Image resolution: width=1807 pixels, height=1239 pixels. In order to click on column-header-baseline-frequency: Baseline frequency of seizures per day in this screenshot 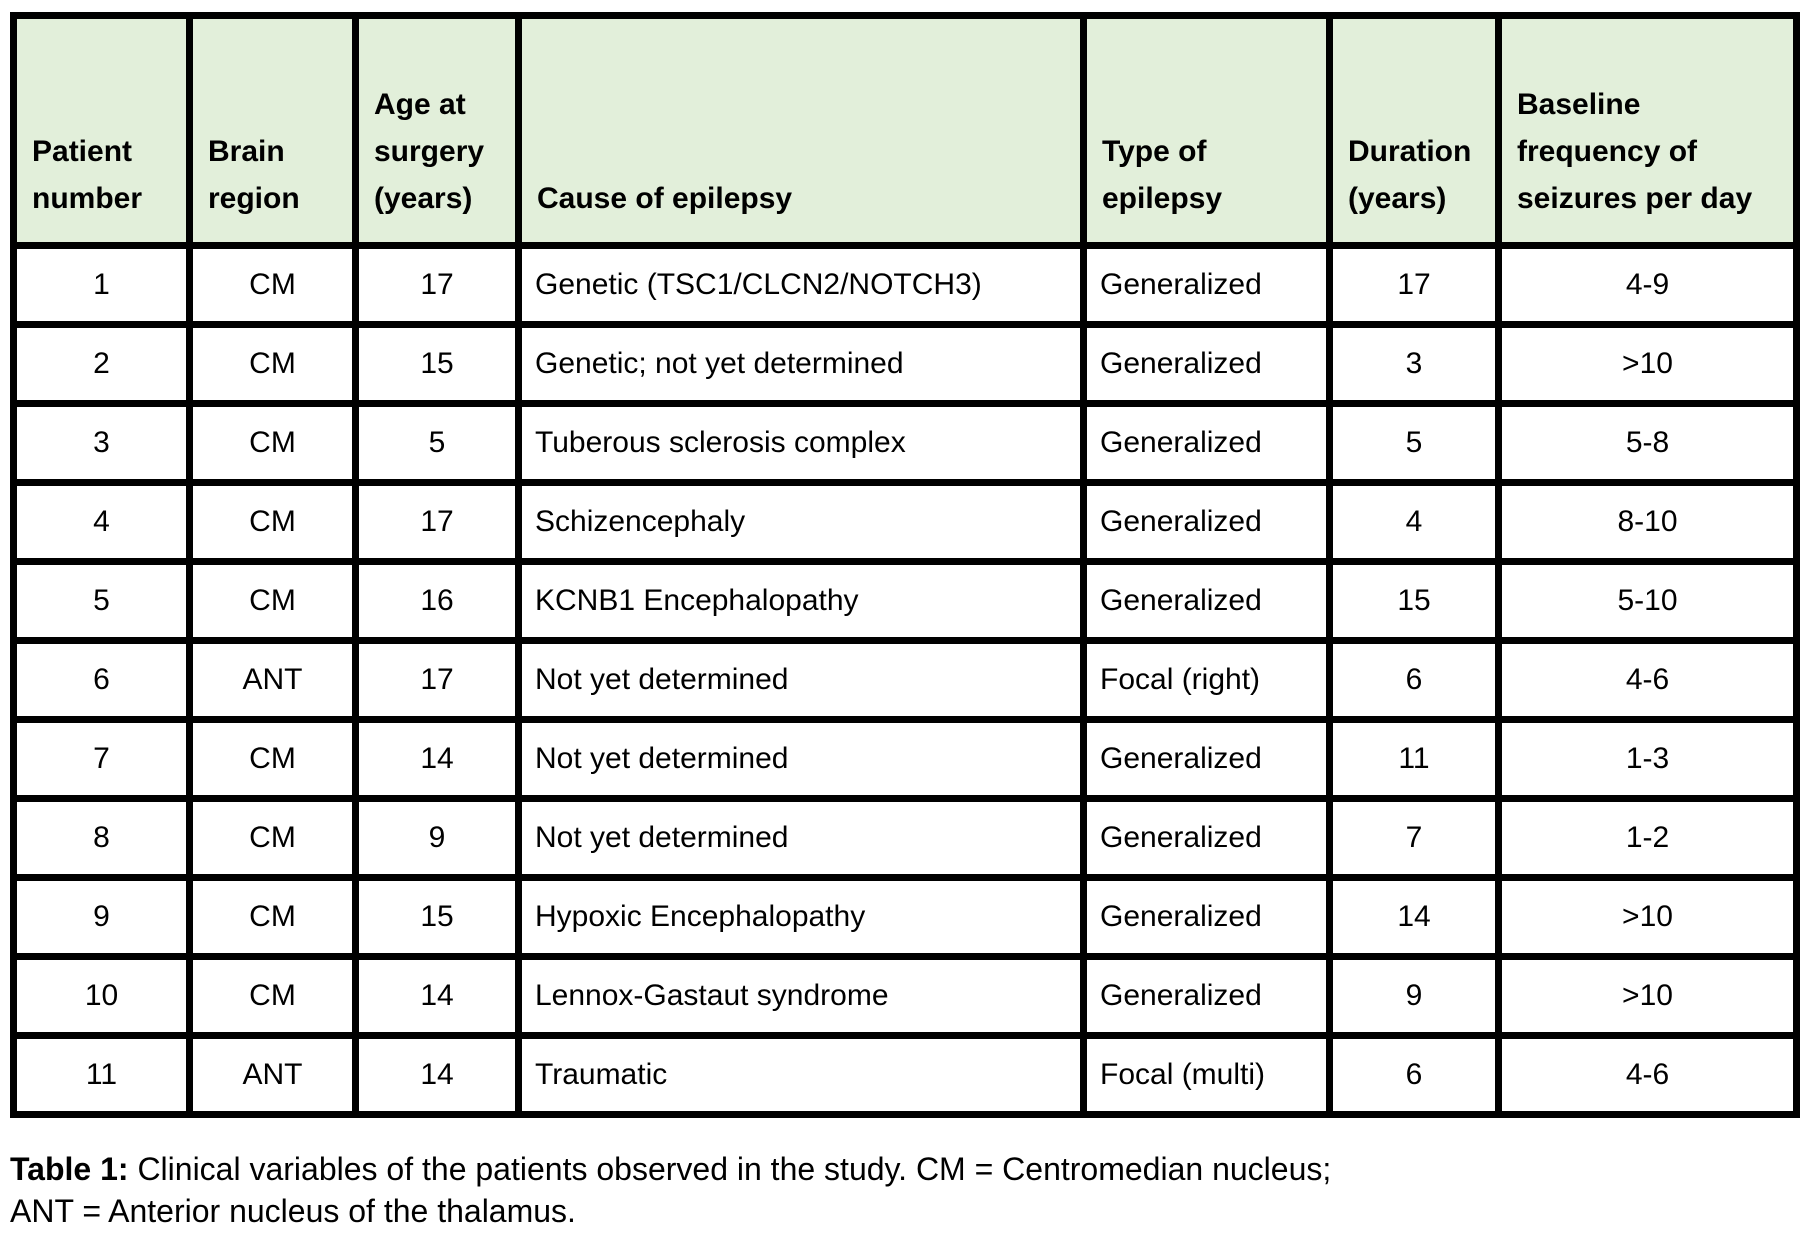, I will do `click(1647, 130)`.